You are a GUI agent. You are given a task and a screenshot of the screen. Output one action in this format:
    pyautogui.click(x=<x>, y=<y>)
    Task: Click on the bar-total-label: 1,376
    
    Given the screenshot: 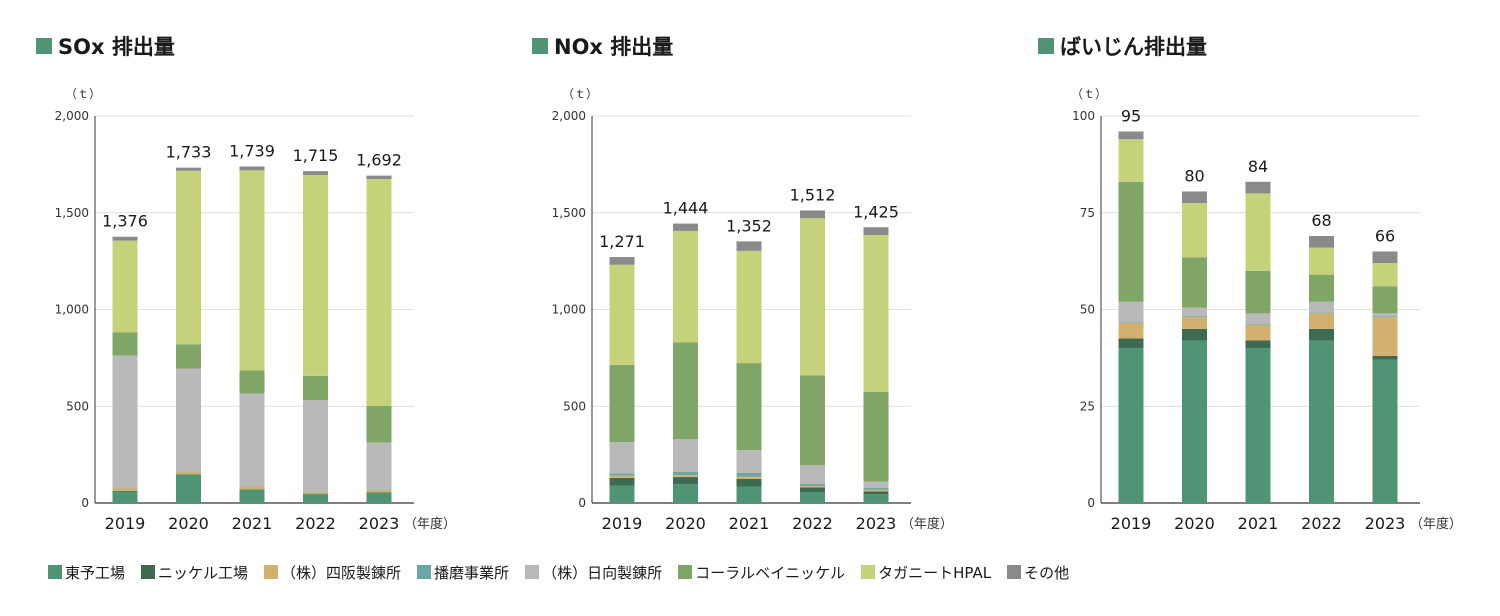 What is the action you would take?
    pyautogui.click(x=125, y=221)
    